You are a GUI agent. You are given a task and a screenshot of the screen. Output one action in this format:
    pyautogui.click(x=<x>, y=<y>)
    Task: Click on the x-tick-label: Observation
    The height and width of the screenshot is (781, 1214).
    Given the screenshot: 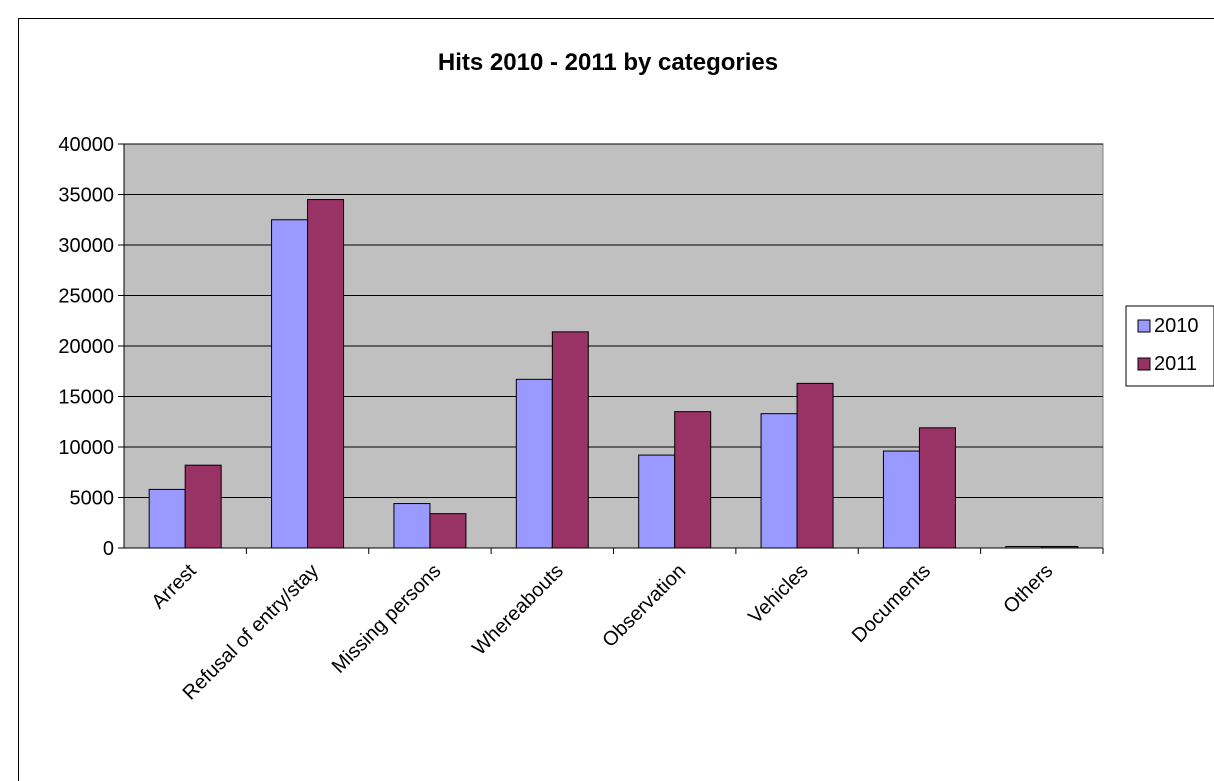 What is the action you would take?
    pyautogui.click(x=644, y=606)
    